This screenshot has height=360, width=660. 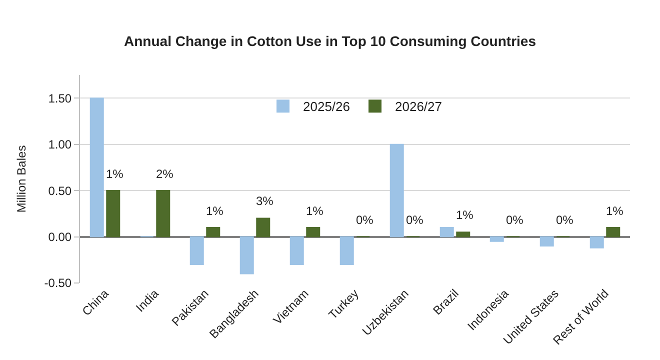 I want to click on legend-label: 2026/27, so click(x=418, y=106).